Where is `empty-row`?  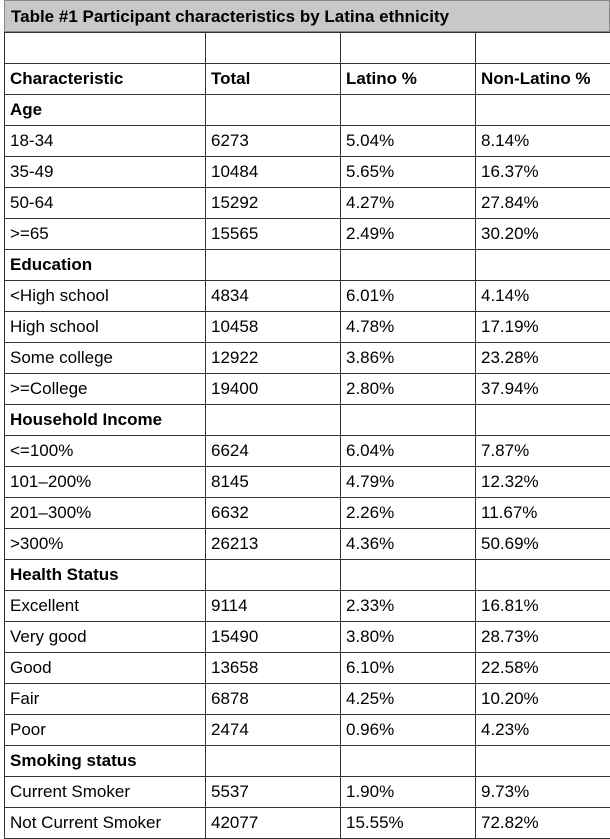
empty-row is located at coordinates (307, 48).